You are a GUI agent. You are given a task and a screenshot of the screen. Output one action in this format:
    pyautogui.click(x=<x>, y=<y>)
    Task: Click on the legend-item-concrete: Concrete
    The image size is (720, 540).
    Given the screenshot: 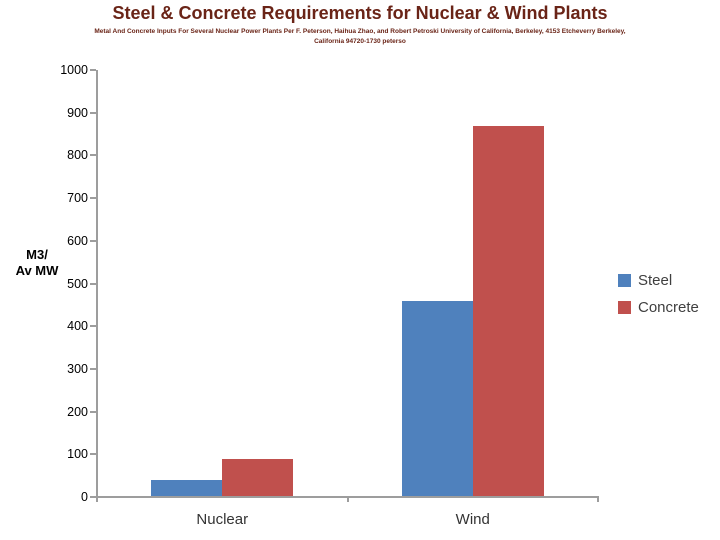 What is the action you would take?
    pyautogui.click(x=658, y=307)
    